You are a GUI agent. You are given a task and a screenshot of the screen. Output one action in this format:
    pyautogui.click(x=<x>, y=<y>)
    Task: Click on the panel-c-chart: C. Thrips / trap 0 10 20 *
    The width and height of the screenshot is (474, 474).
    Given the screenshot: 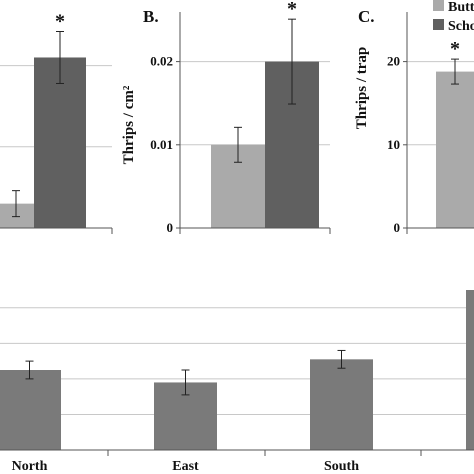 What is the action you would take?
    pyautogui.click(x=414, y=121)
    